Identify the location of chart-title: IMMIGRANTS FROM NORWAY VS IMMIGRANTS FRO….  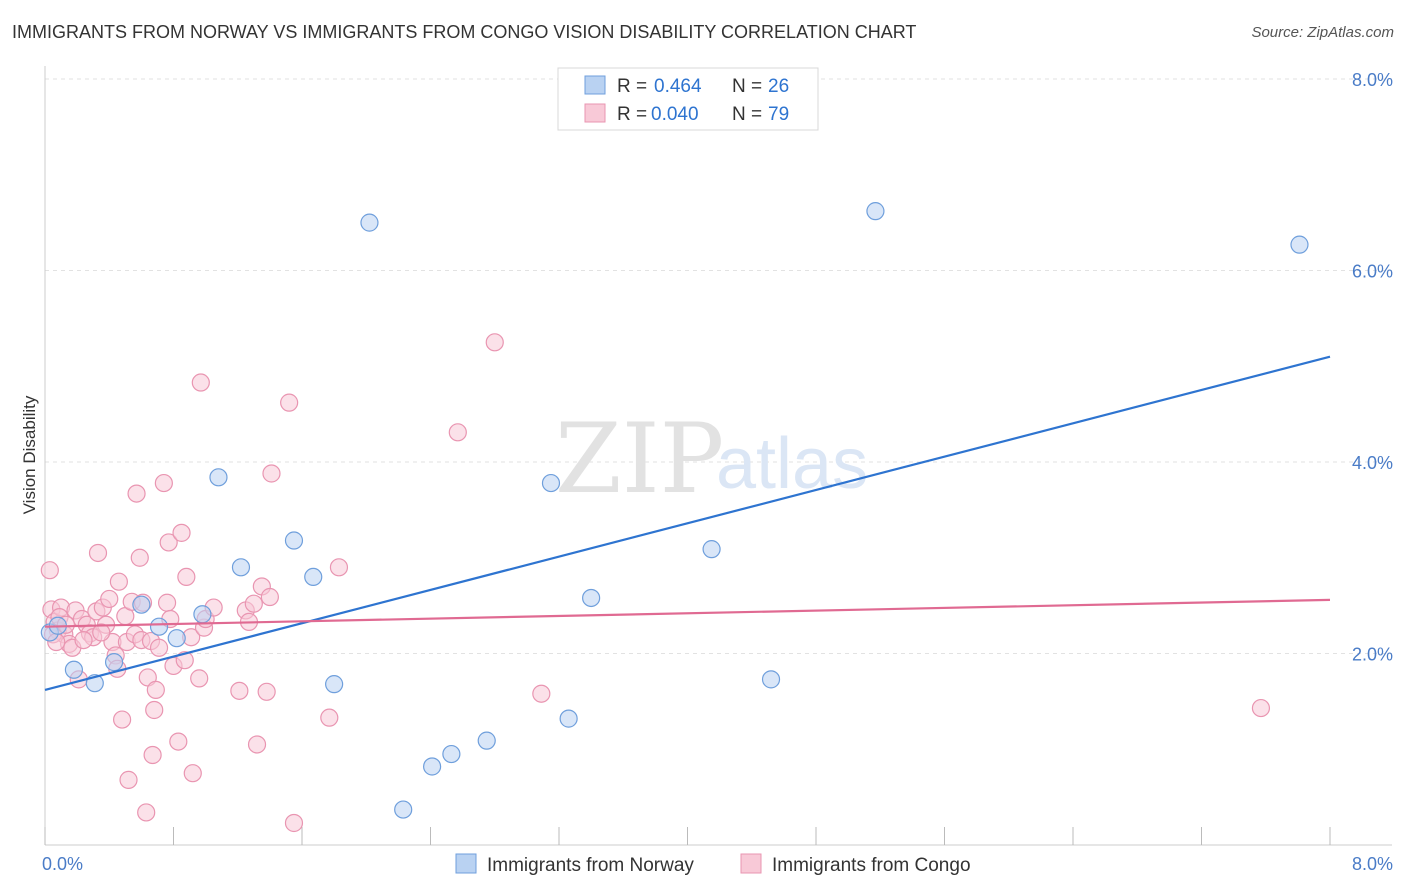
(464, 32).